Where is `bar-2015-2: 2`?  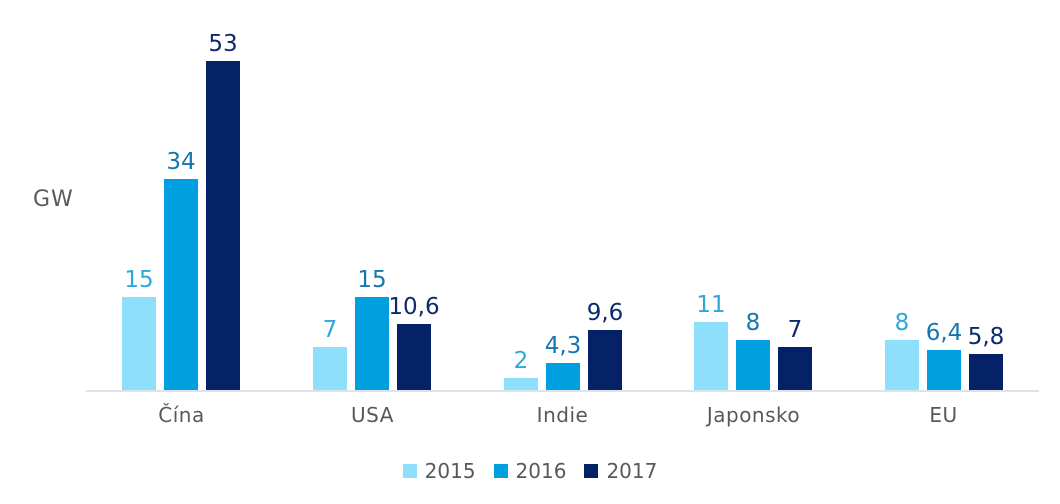 bar-2015-2: 2 is located at coordinates (521, 370).